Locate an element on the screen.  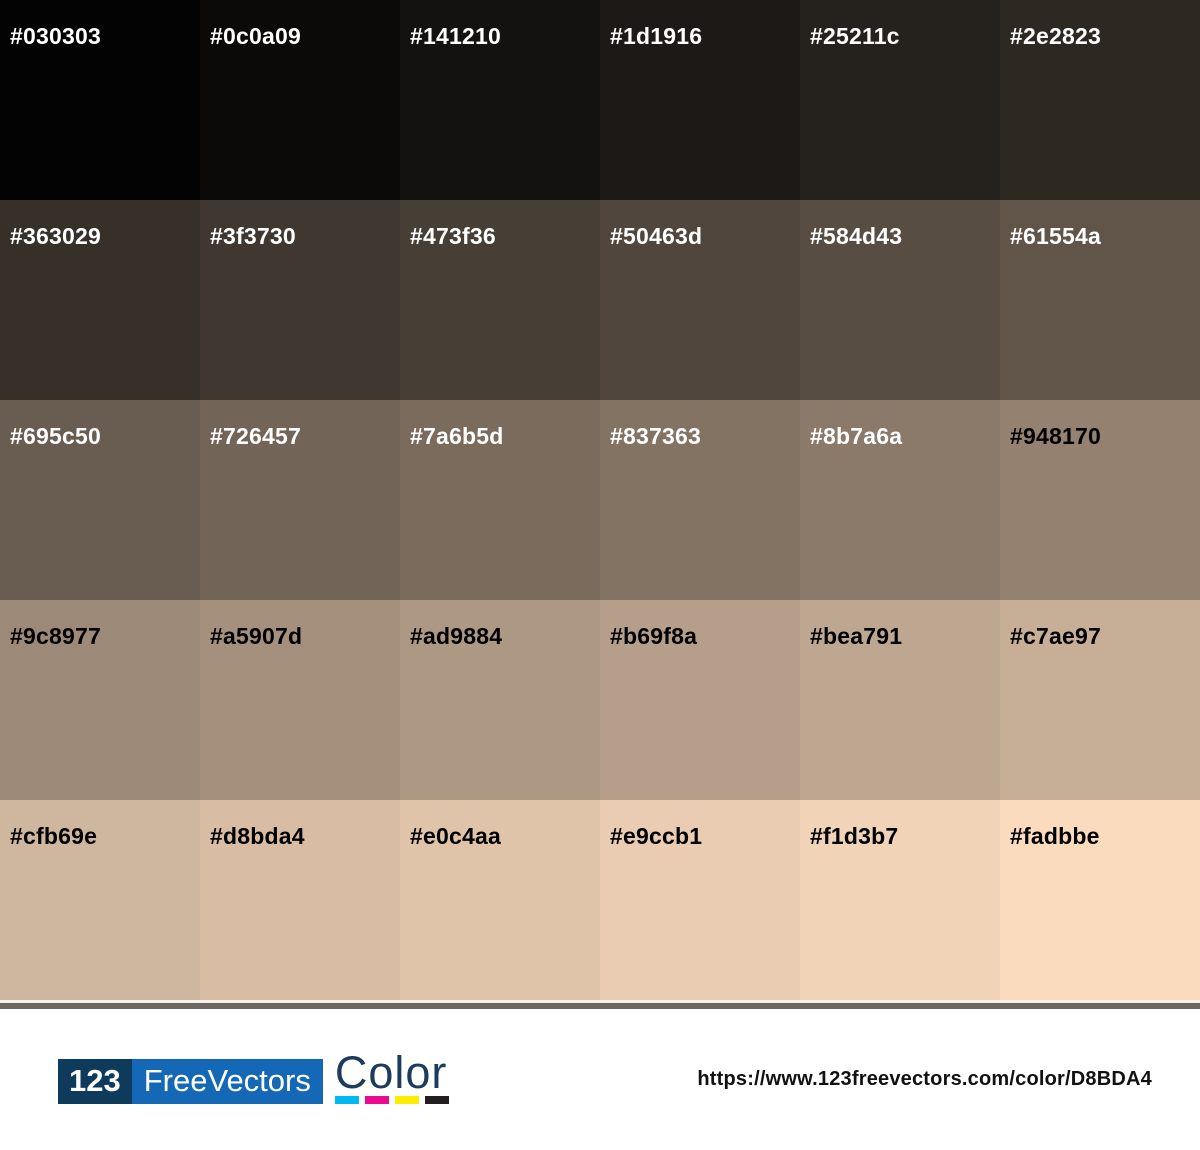
swatch-hex-label: #50463d is located at coordinates (656, 236).